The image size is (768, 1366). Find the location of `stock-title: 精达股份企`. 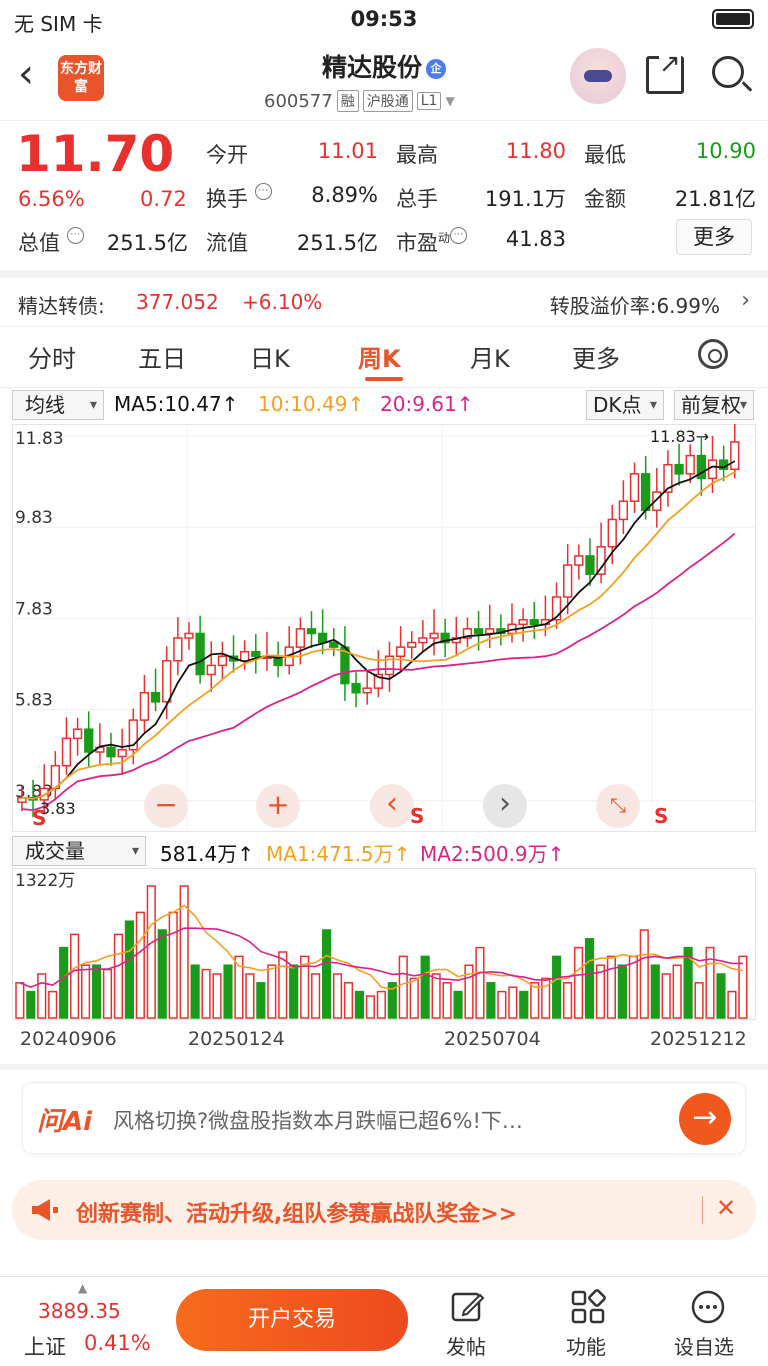

stock-title: 精达股份企 is located at coordinates (384, 66).